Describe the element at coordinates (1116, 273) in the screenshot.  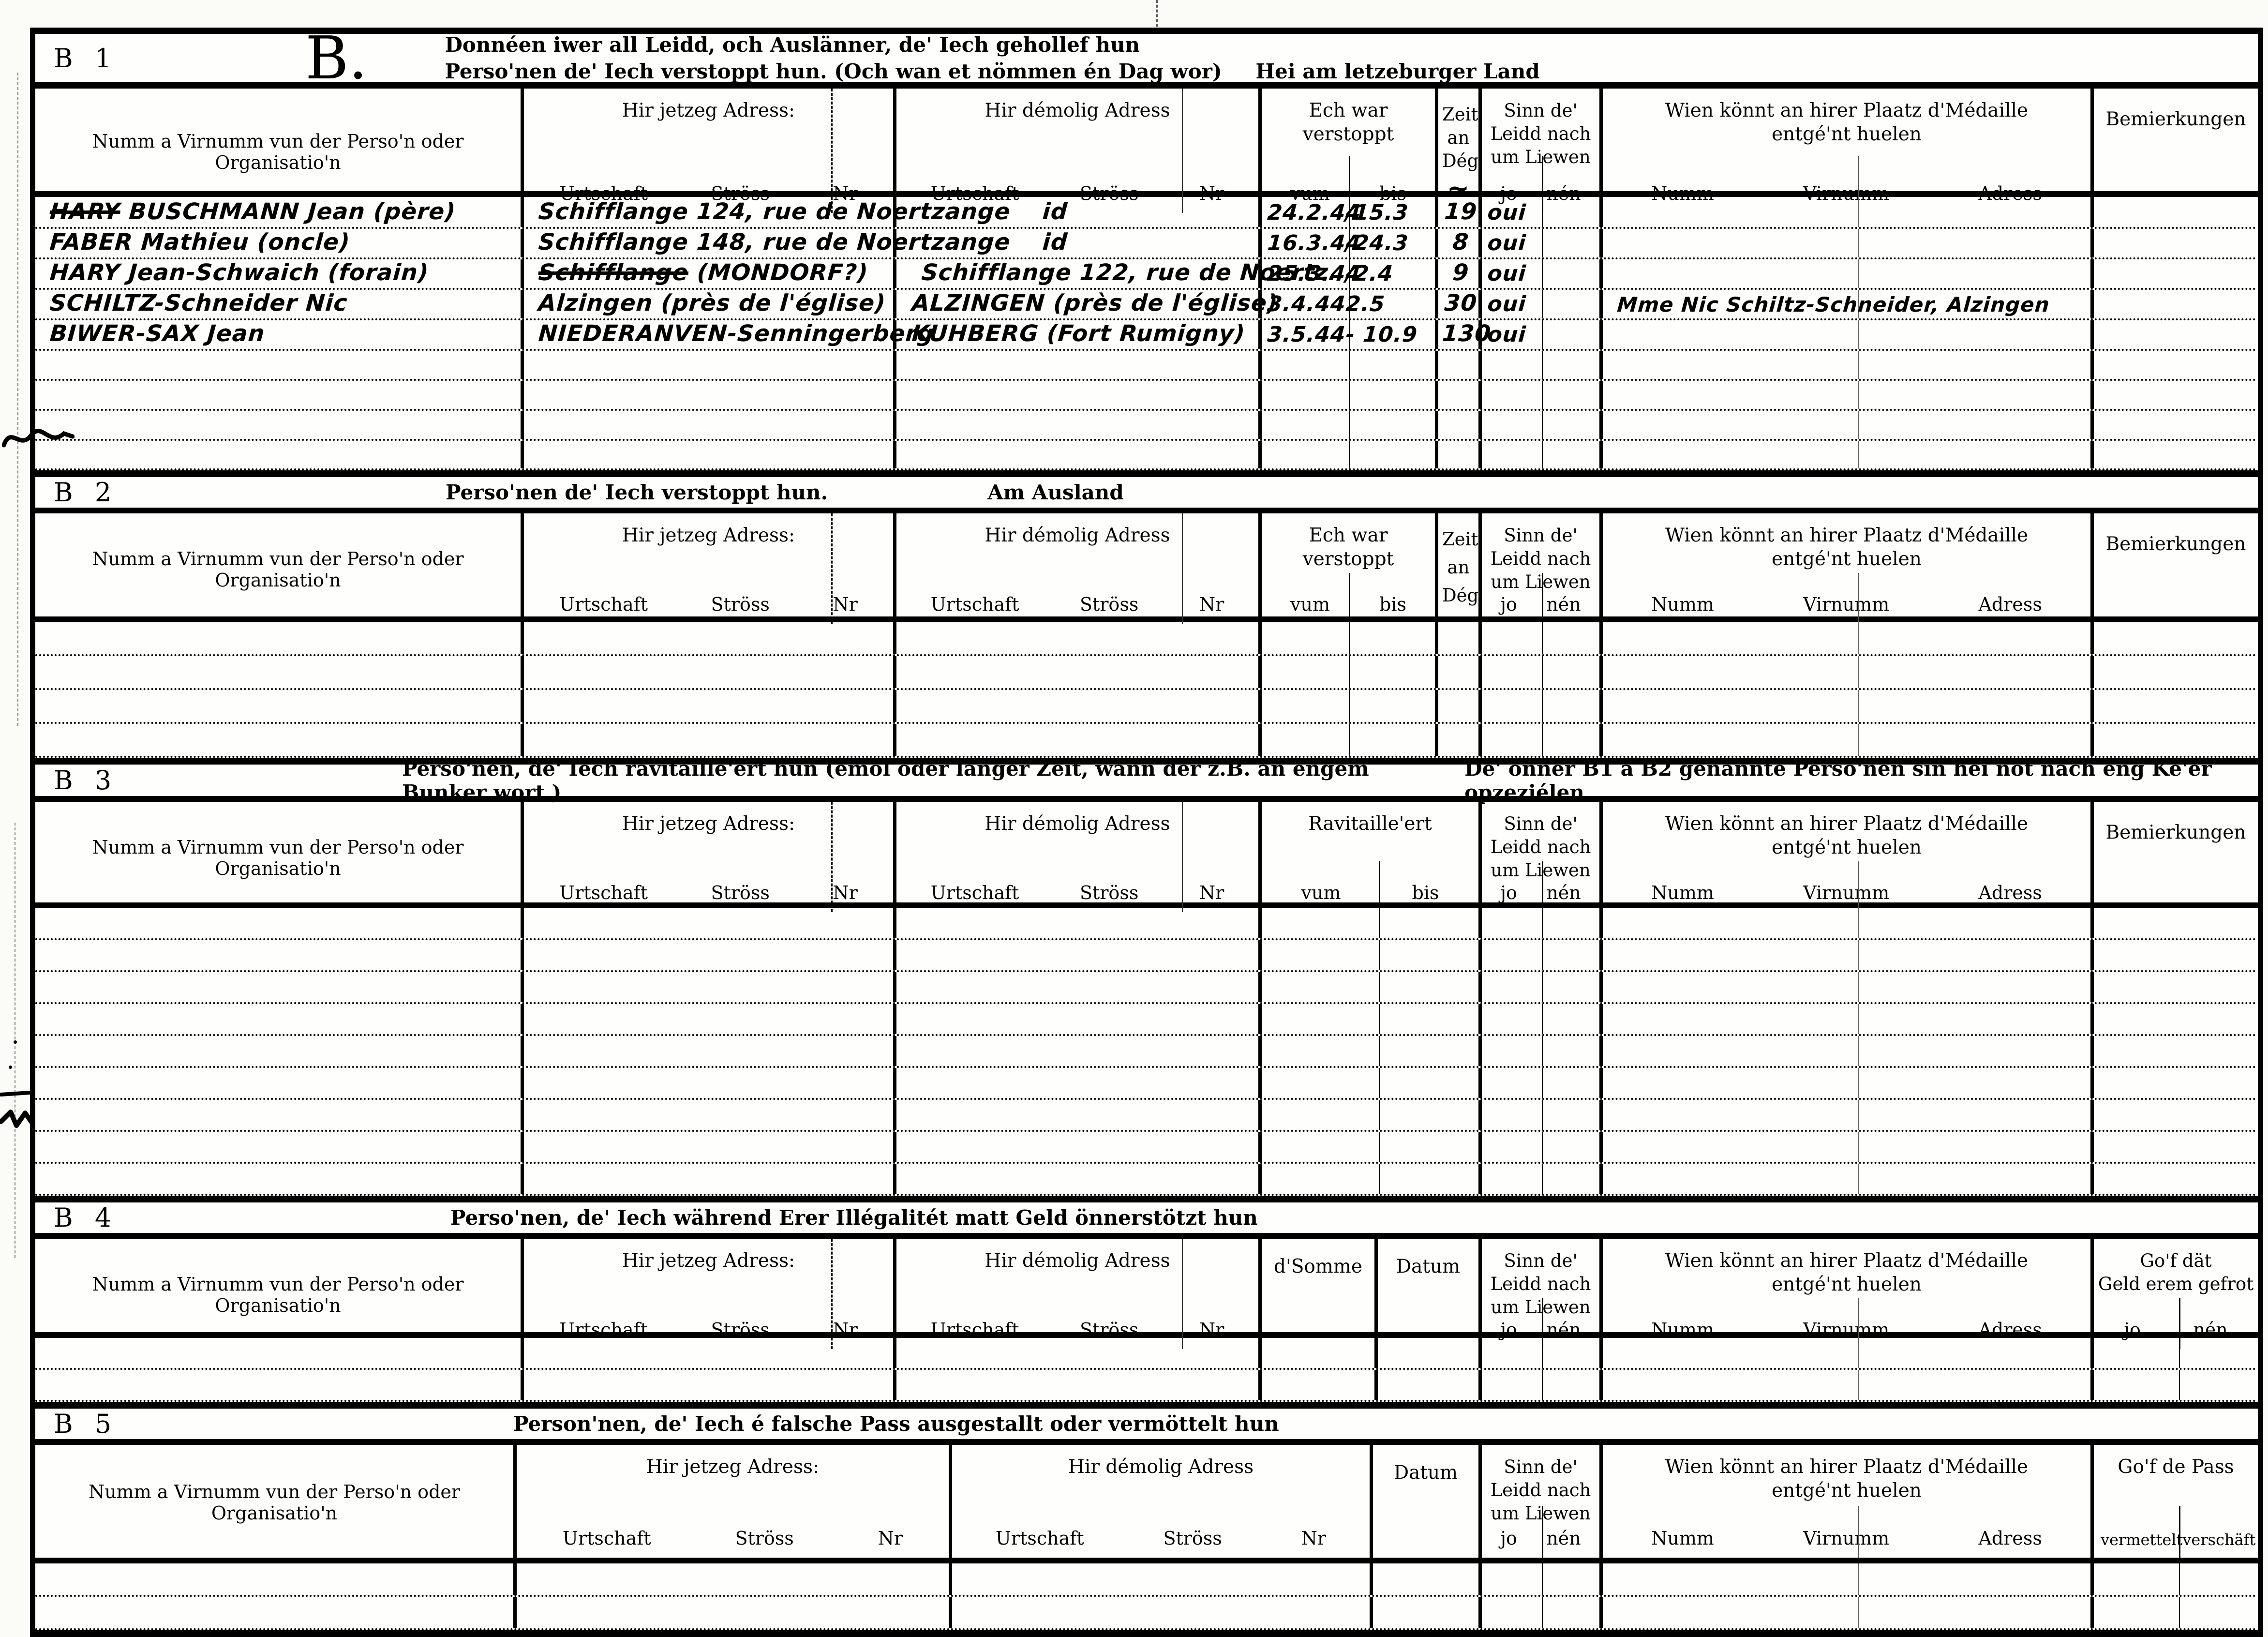
I see `cell-former-address: Schifflange 122, rue de Noertz.` at that location.